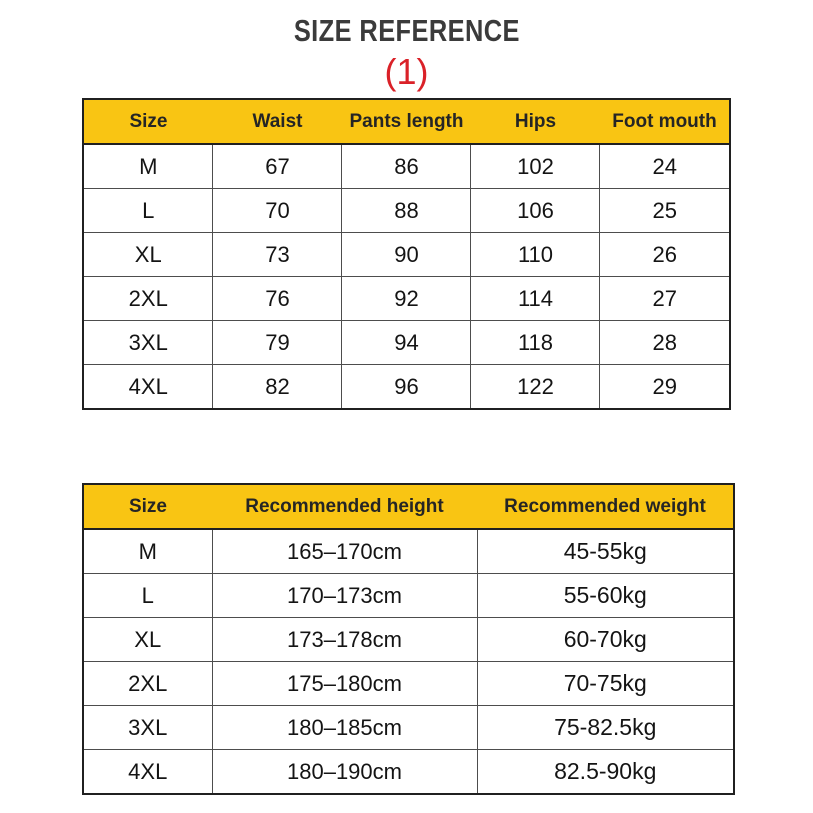 This screenshot has height=813, width=813. I want to click on table-row: 4XL 180–190cm 82.5-90kg, so click(408, 772).